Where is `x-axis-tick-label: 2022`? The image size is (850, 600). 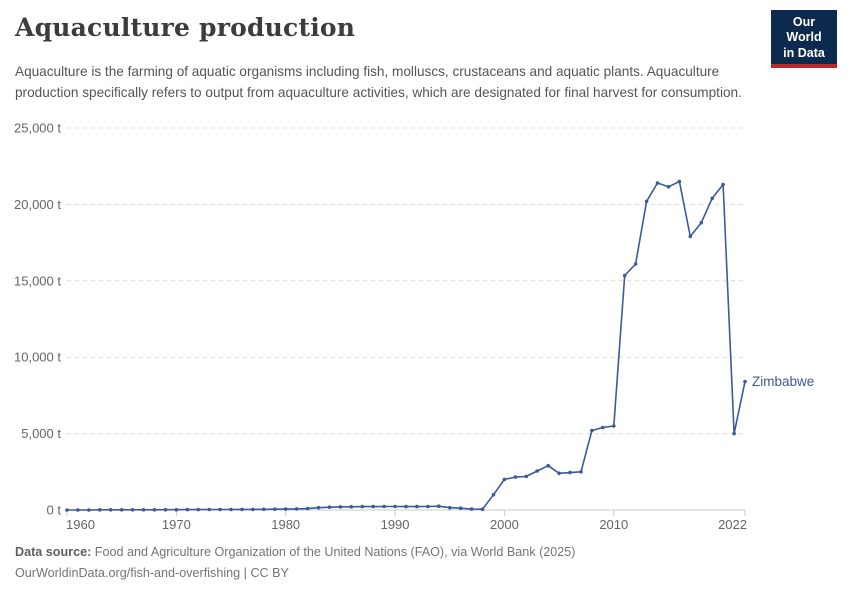
x-axis-tick-label: 2022 is located at coordinates (732, 524).